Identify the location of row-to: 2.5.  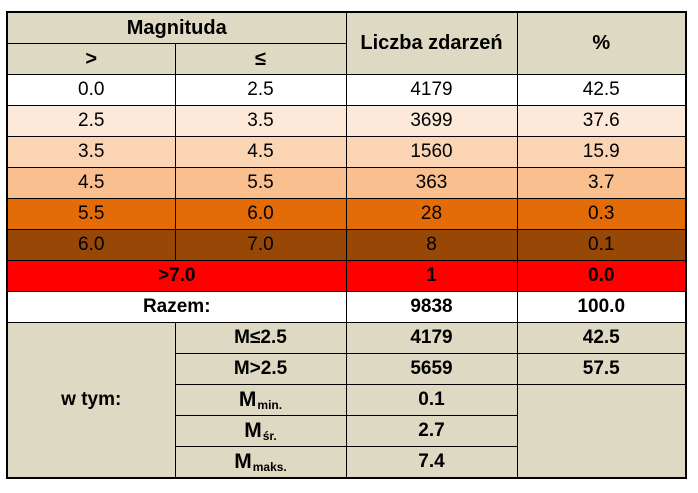
(260, 90).